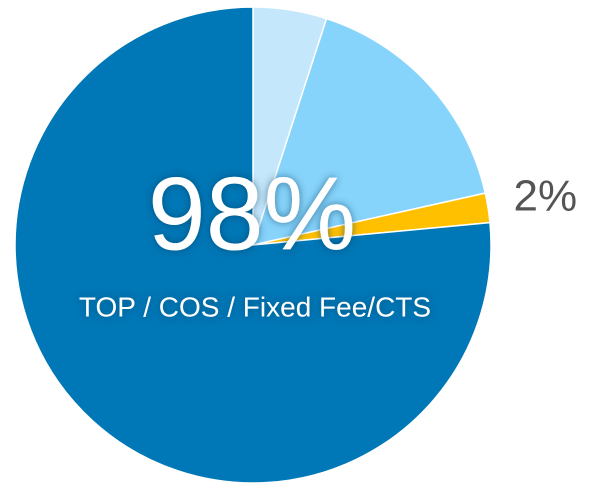 Image resolution: width=595 pixels, height=485 pixels. I want to click on center-caption: TOP / COS / Fixed Fee/CTS, so click(255, 306).